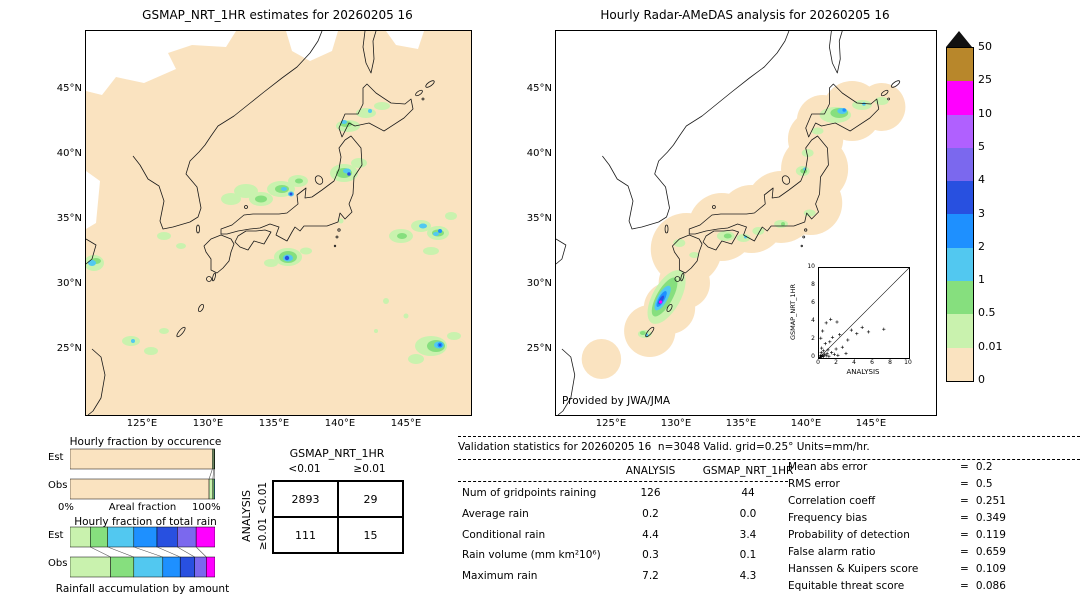 The height and width of the screenshot is (612, 1080). Describe the element at coordinates (255, 130) in the screenshot. I see `no-data-regions` at that location.